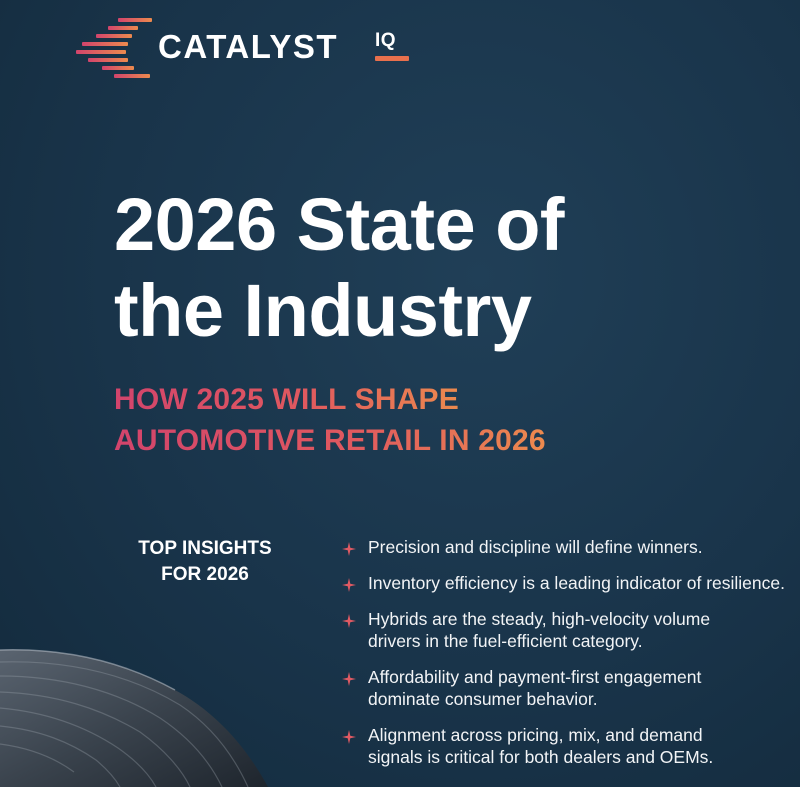  What do you see at coordinates (114, 48) in the screenshot?
I see `speed-lines-logo-icon` at bounding box center [114, 48].